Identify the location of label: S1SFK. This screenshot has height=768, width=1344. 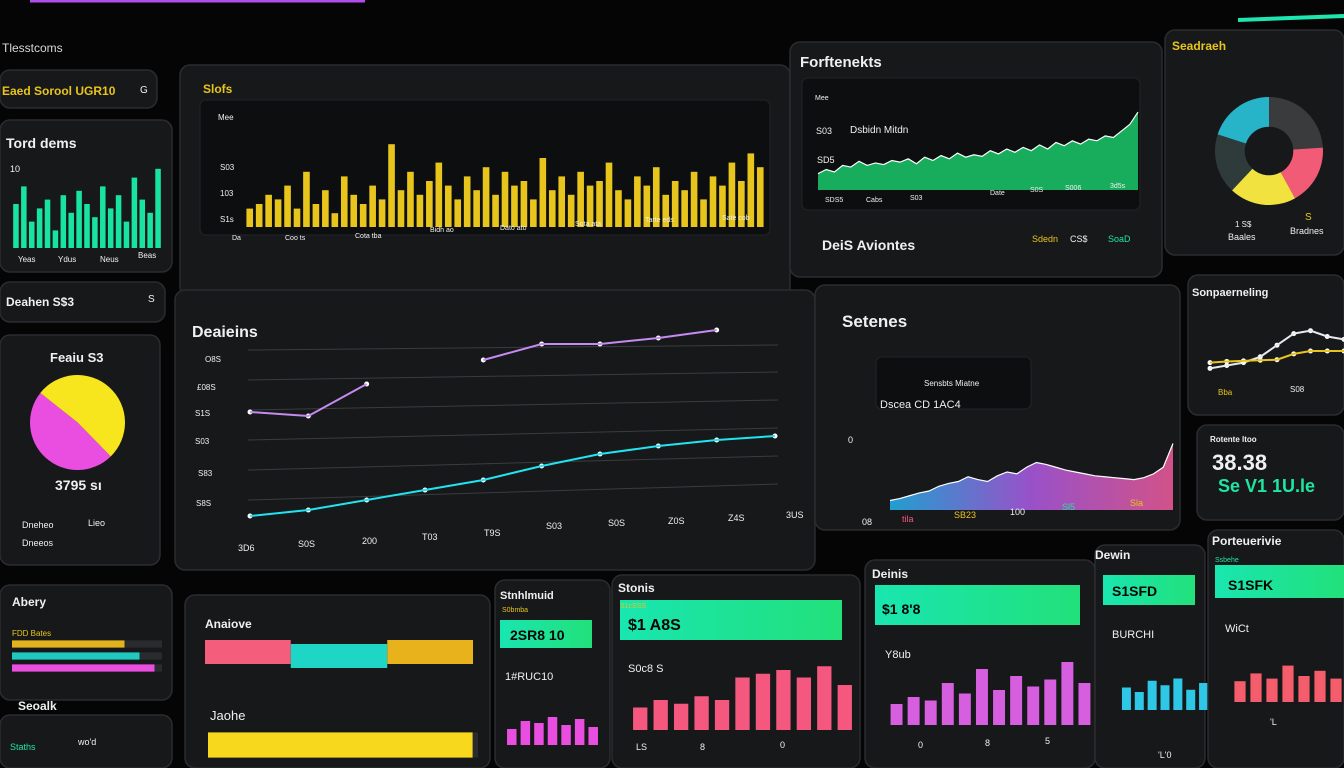
(1250, 585).